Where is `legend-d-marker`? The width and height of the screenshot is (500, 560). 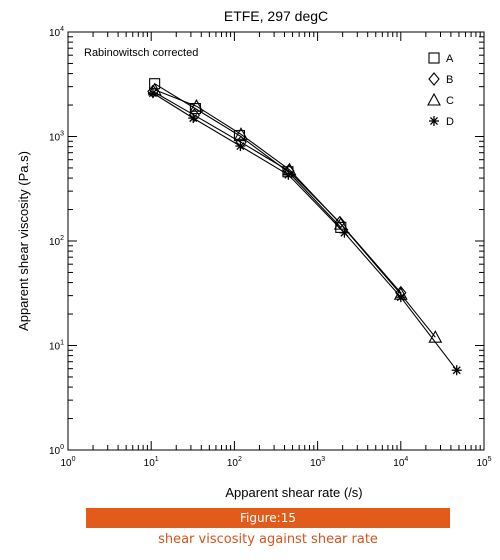 legend-d-marker is located at coordinates (434, 121).